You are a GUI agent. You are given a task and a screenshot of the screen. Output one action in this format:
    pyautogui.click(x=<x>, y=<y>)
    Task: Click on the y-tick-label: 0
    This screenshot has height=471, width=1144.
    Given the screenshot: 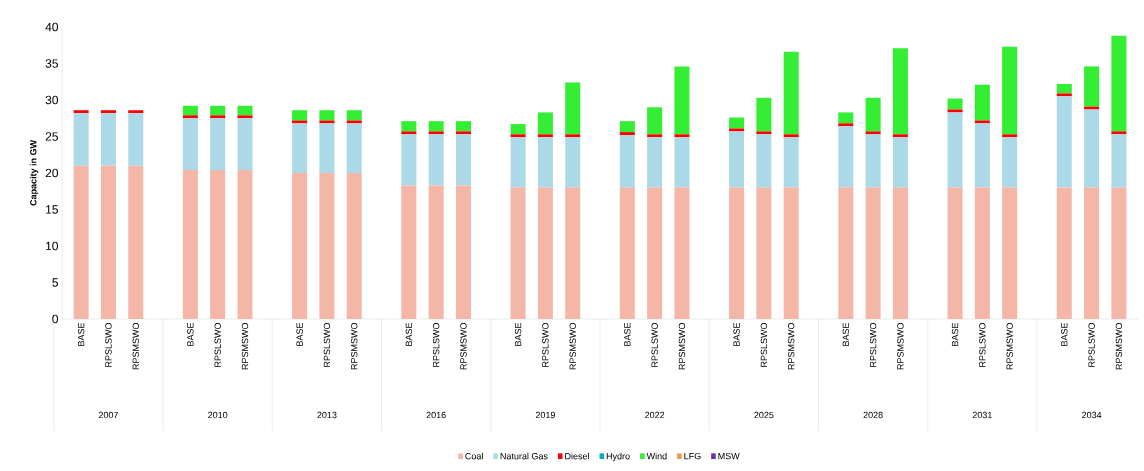 What is the action you would take?
    pyautogui.click(x=55, y=319)
    